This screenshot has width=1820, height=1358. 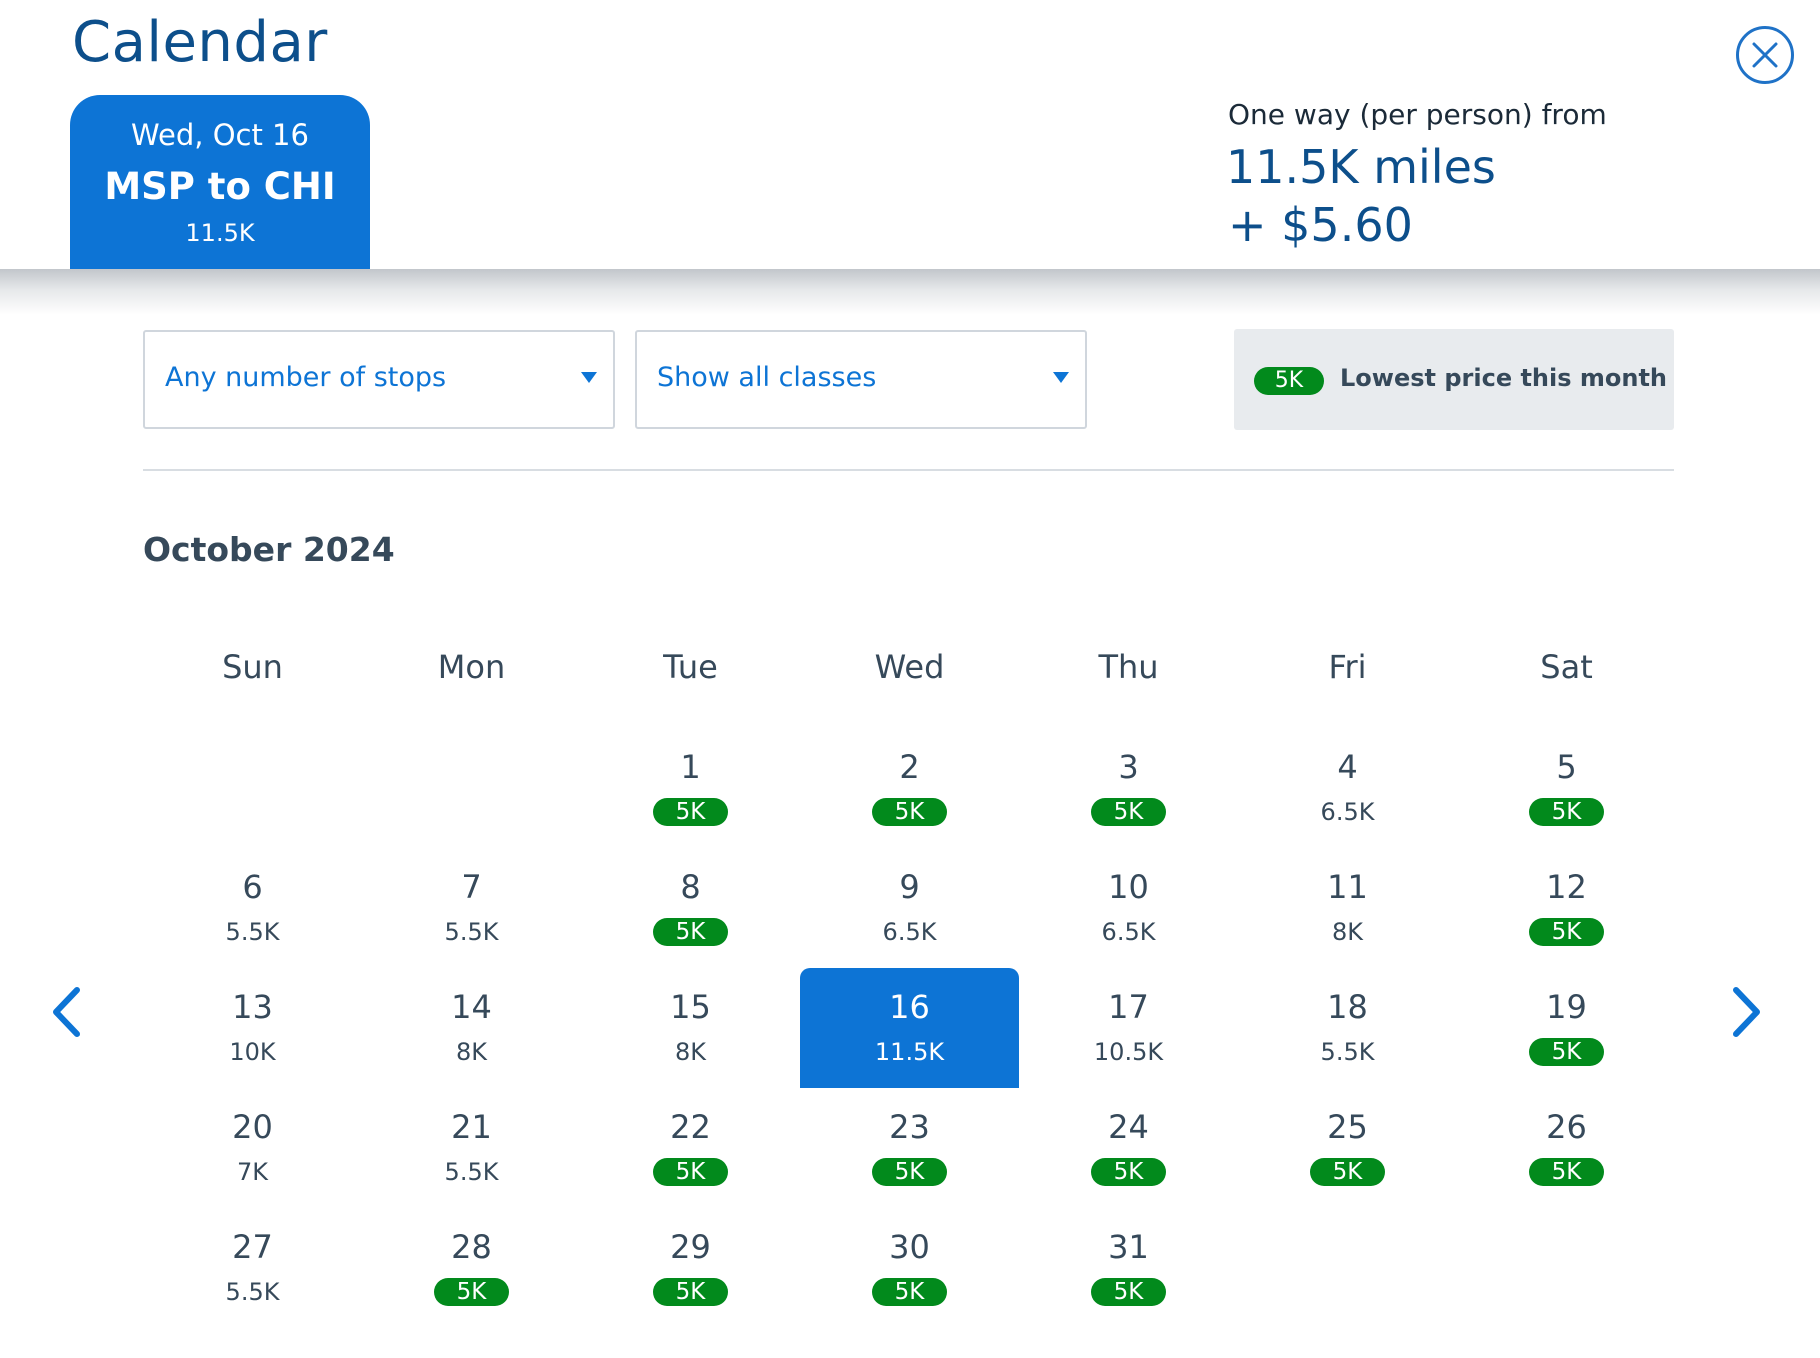 I want to click on day-cell: 14 8K, so click(x=471, y=1028).